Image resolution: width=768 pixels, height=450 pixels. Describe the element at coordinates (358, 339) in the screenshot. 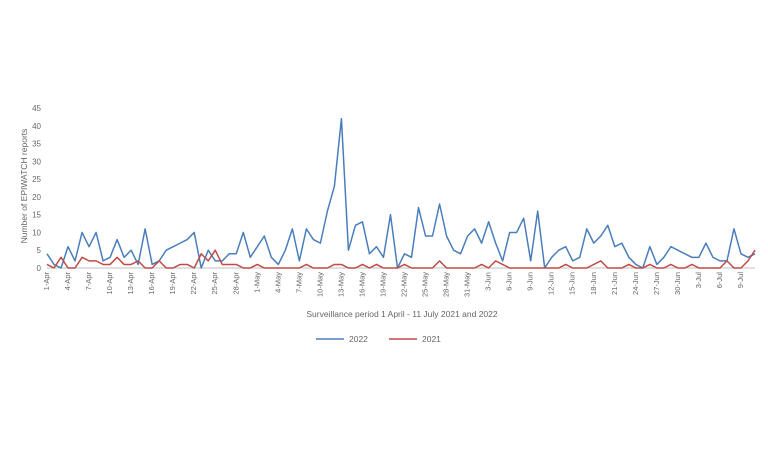

I see `legend-label-2022: 2022` at that location.